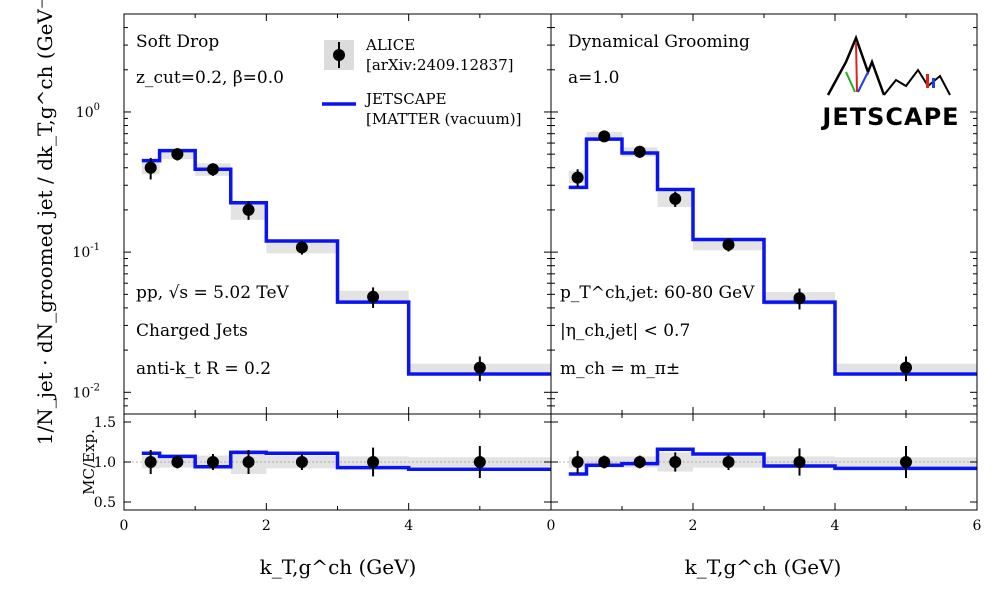  Describe the element at coordinates (659, 42) in the screenshot. I see `right-panel-title: Dynamical Grooming` at that location.